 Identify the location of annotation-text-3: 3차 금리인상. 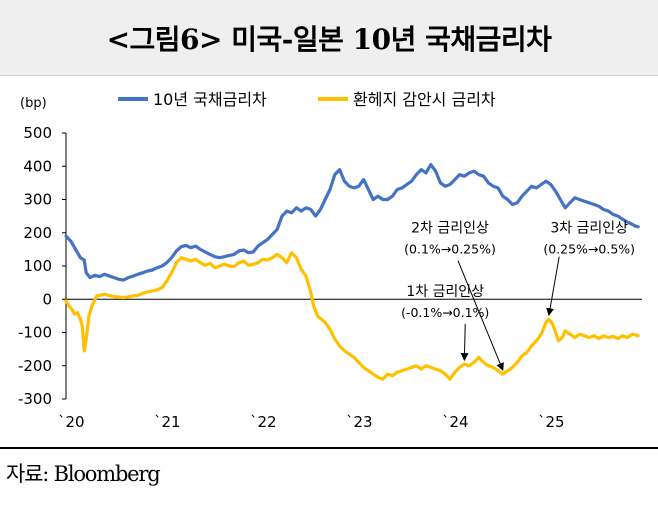
(589, 229).